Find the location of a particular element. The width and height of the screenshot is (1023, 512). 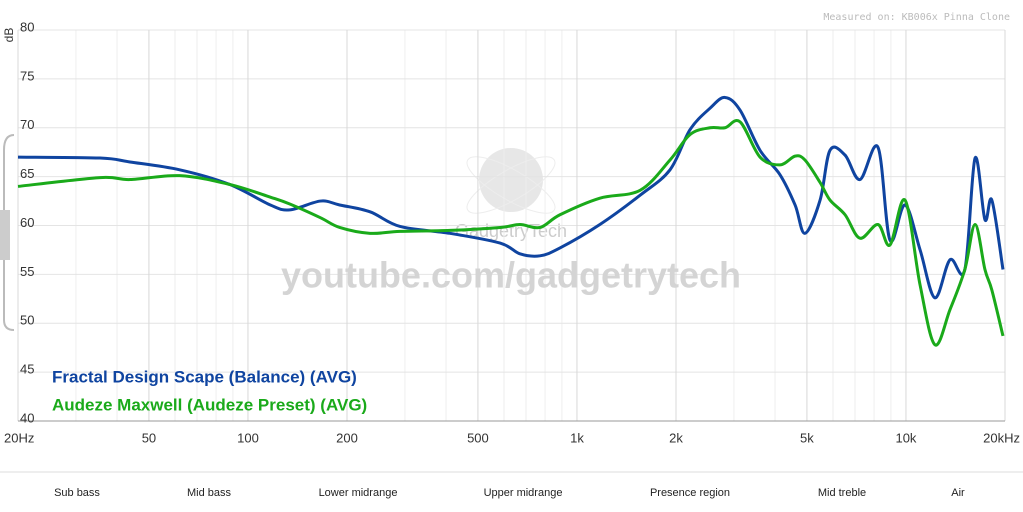

y-tick-label: 45 is located at coordinates (27, 369).